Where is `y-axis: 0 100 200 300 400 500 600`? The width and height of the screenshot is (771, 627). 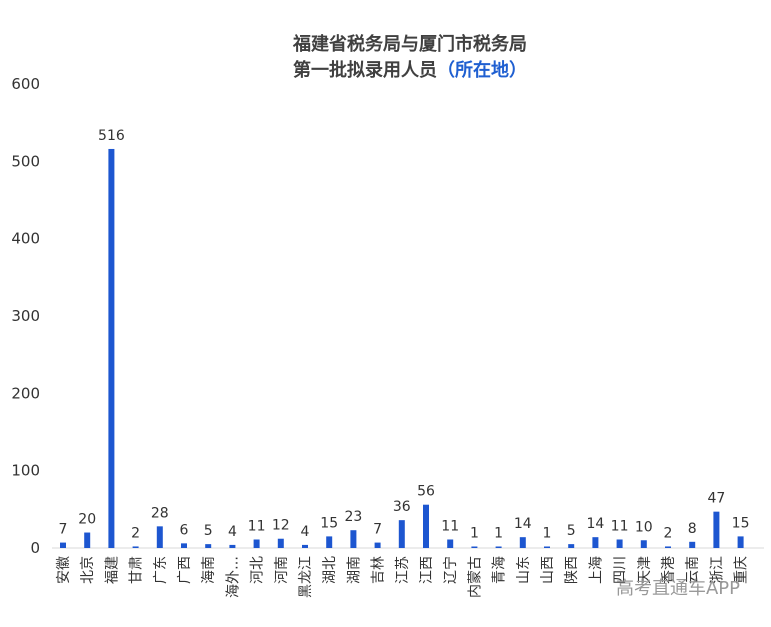
y-axis: 0 100 200 300 400 500 600 is located at coordinates (25, 316).